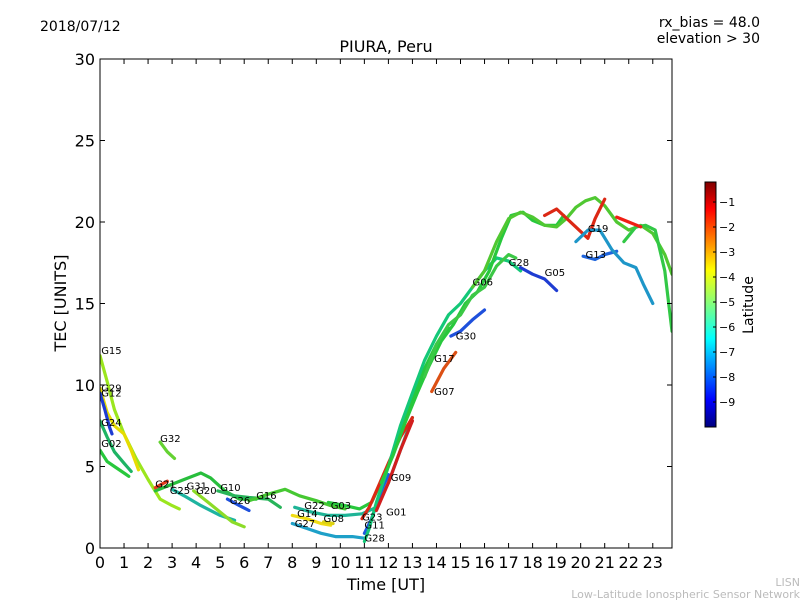  What do you see at coordinates (532, 562) in the screenshot?
I see `x-tick-label: 18` at bounding box center [532, 562].